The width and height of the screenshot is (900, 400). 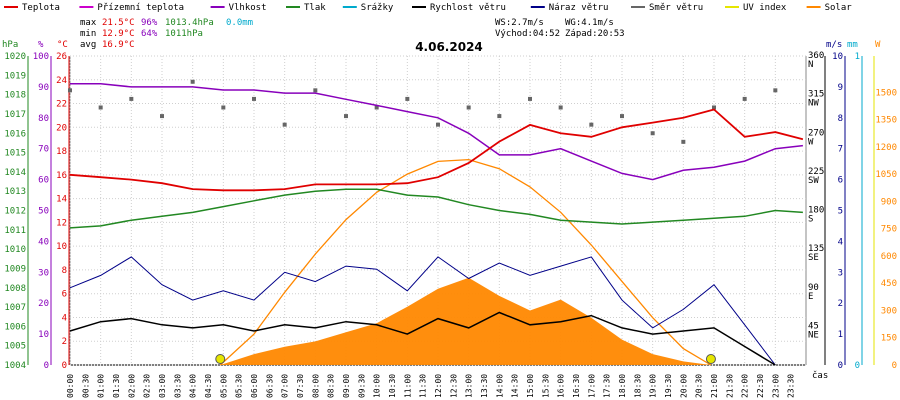 I want to click on chart-title: 4.06.2024, so click(x=449, y=47).